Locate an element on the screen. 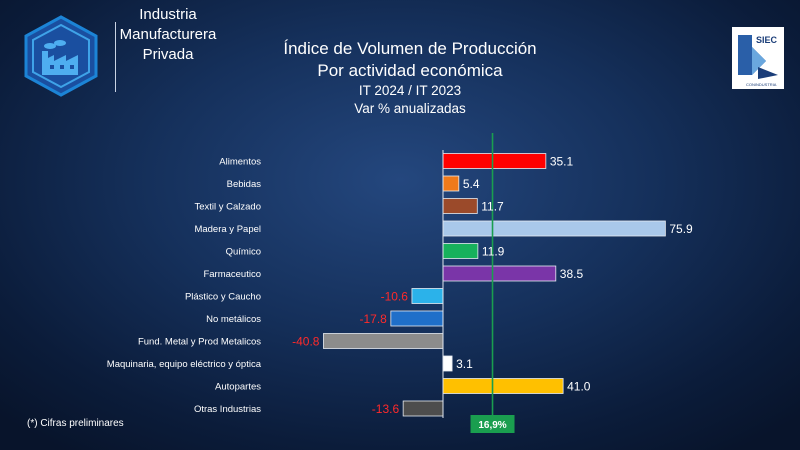 This screenshot has width=800, height=450. reference-badge is located at coordinates (492, 424).